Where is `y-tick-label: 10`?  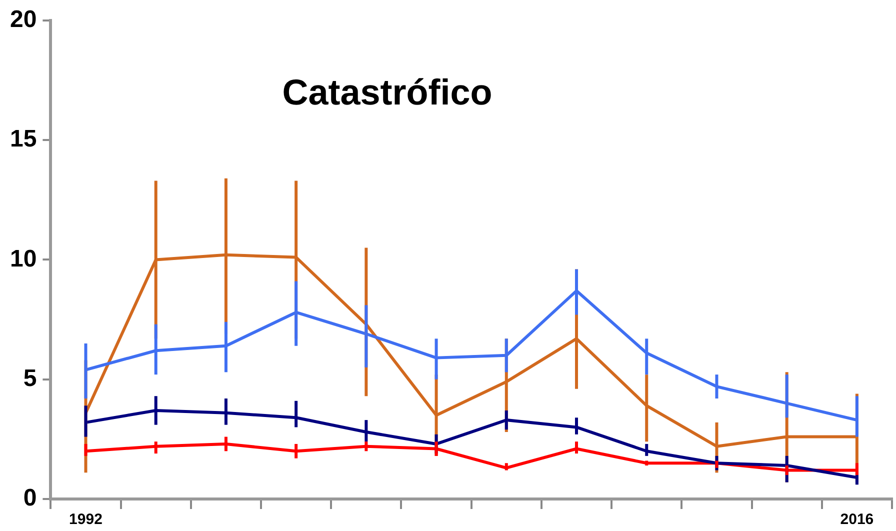 y-tick-label: 10 is located at coordinates (23, 258).